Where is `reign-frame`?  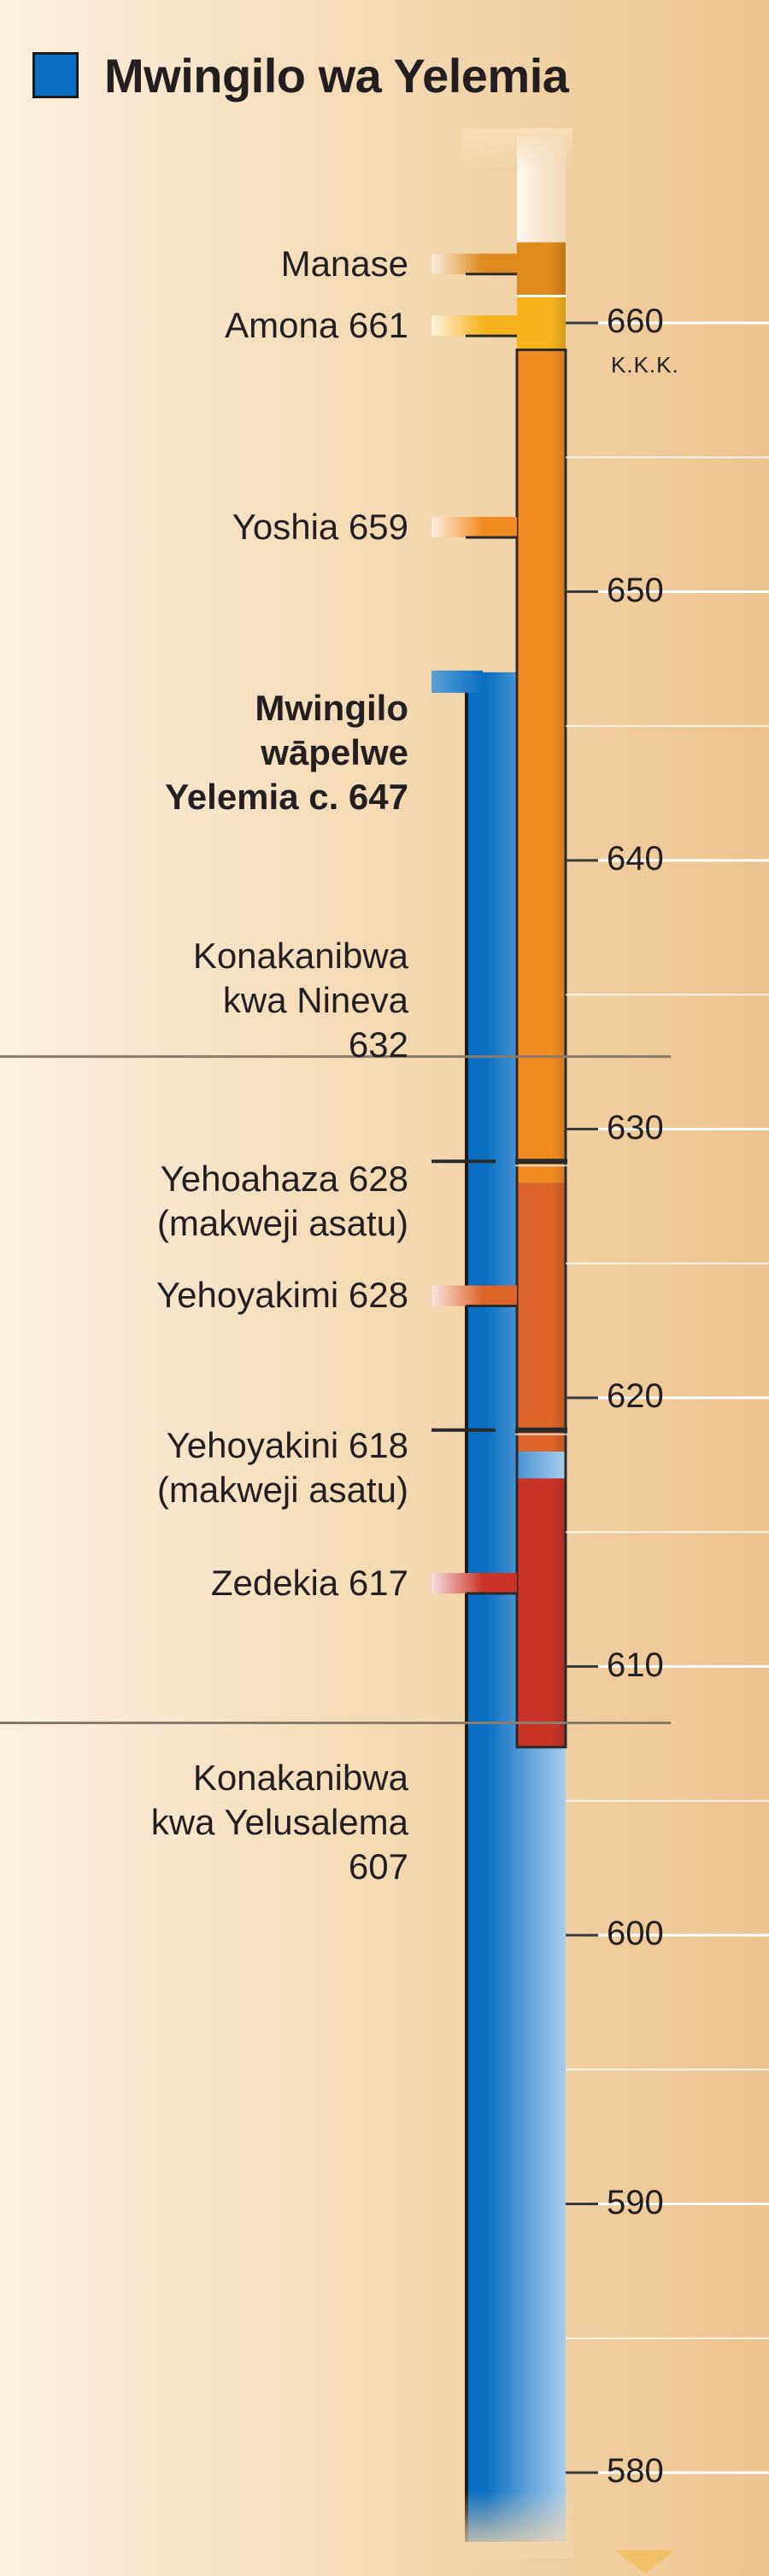 reign-frame is located at coordinates (541, 1048).